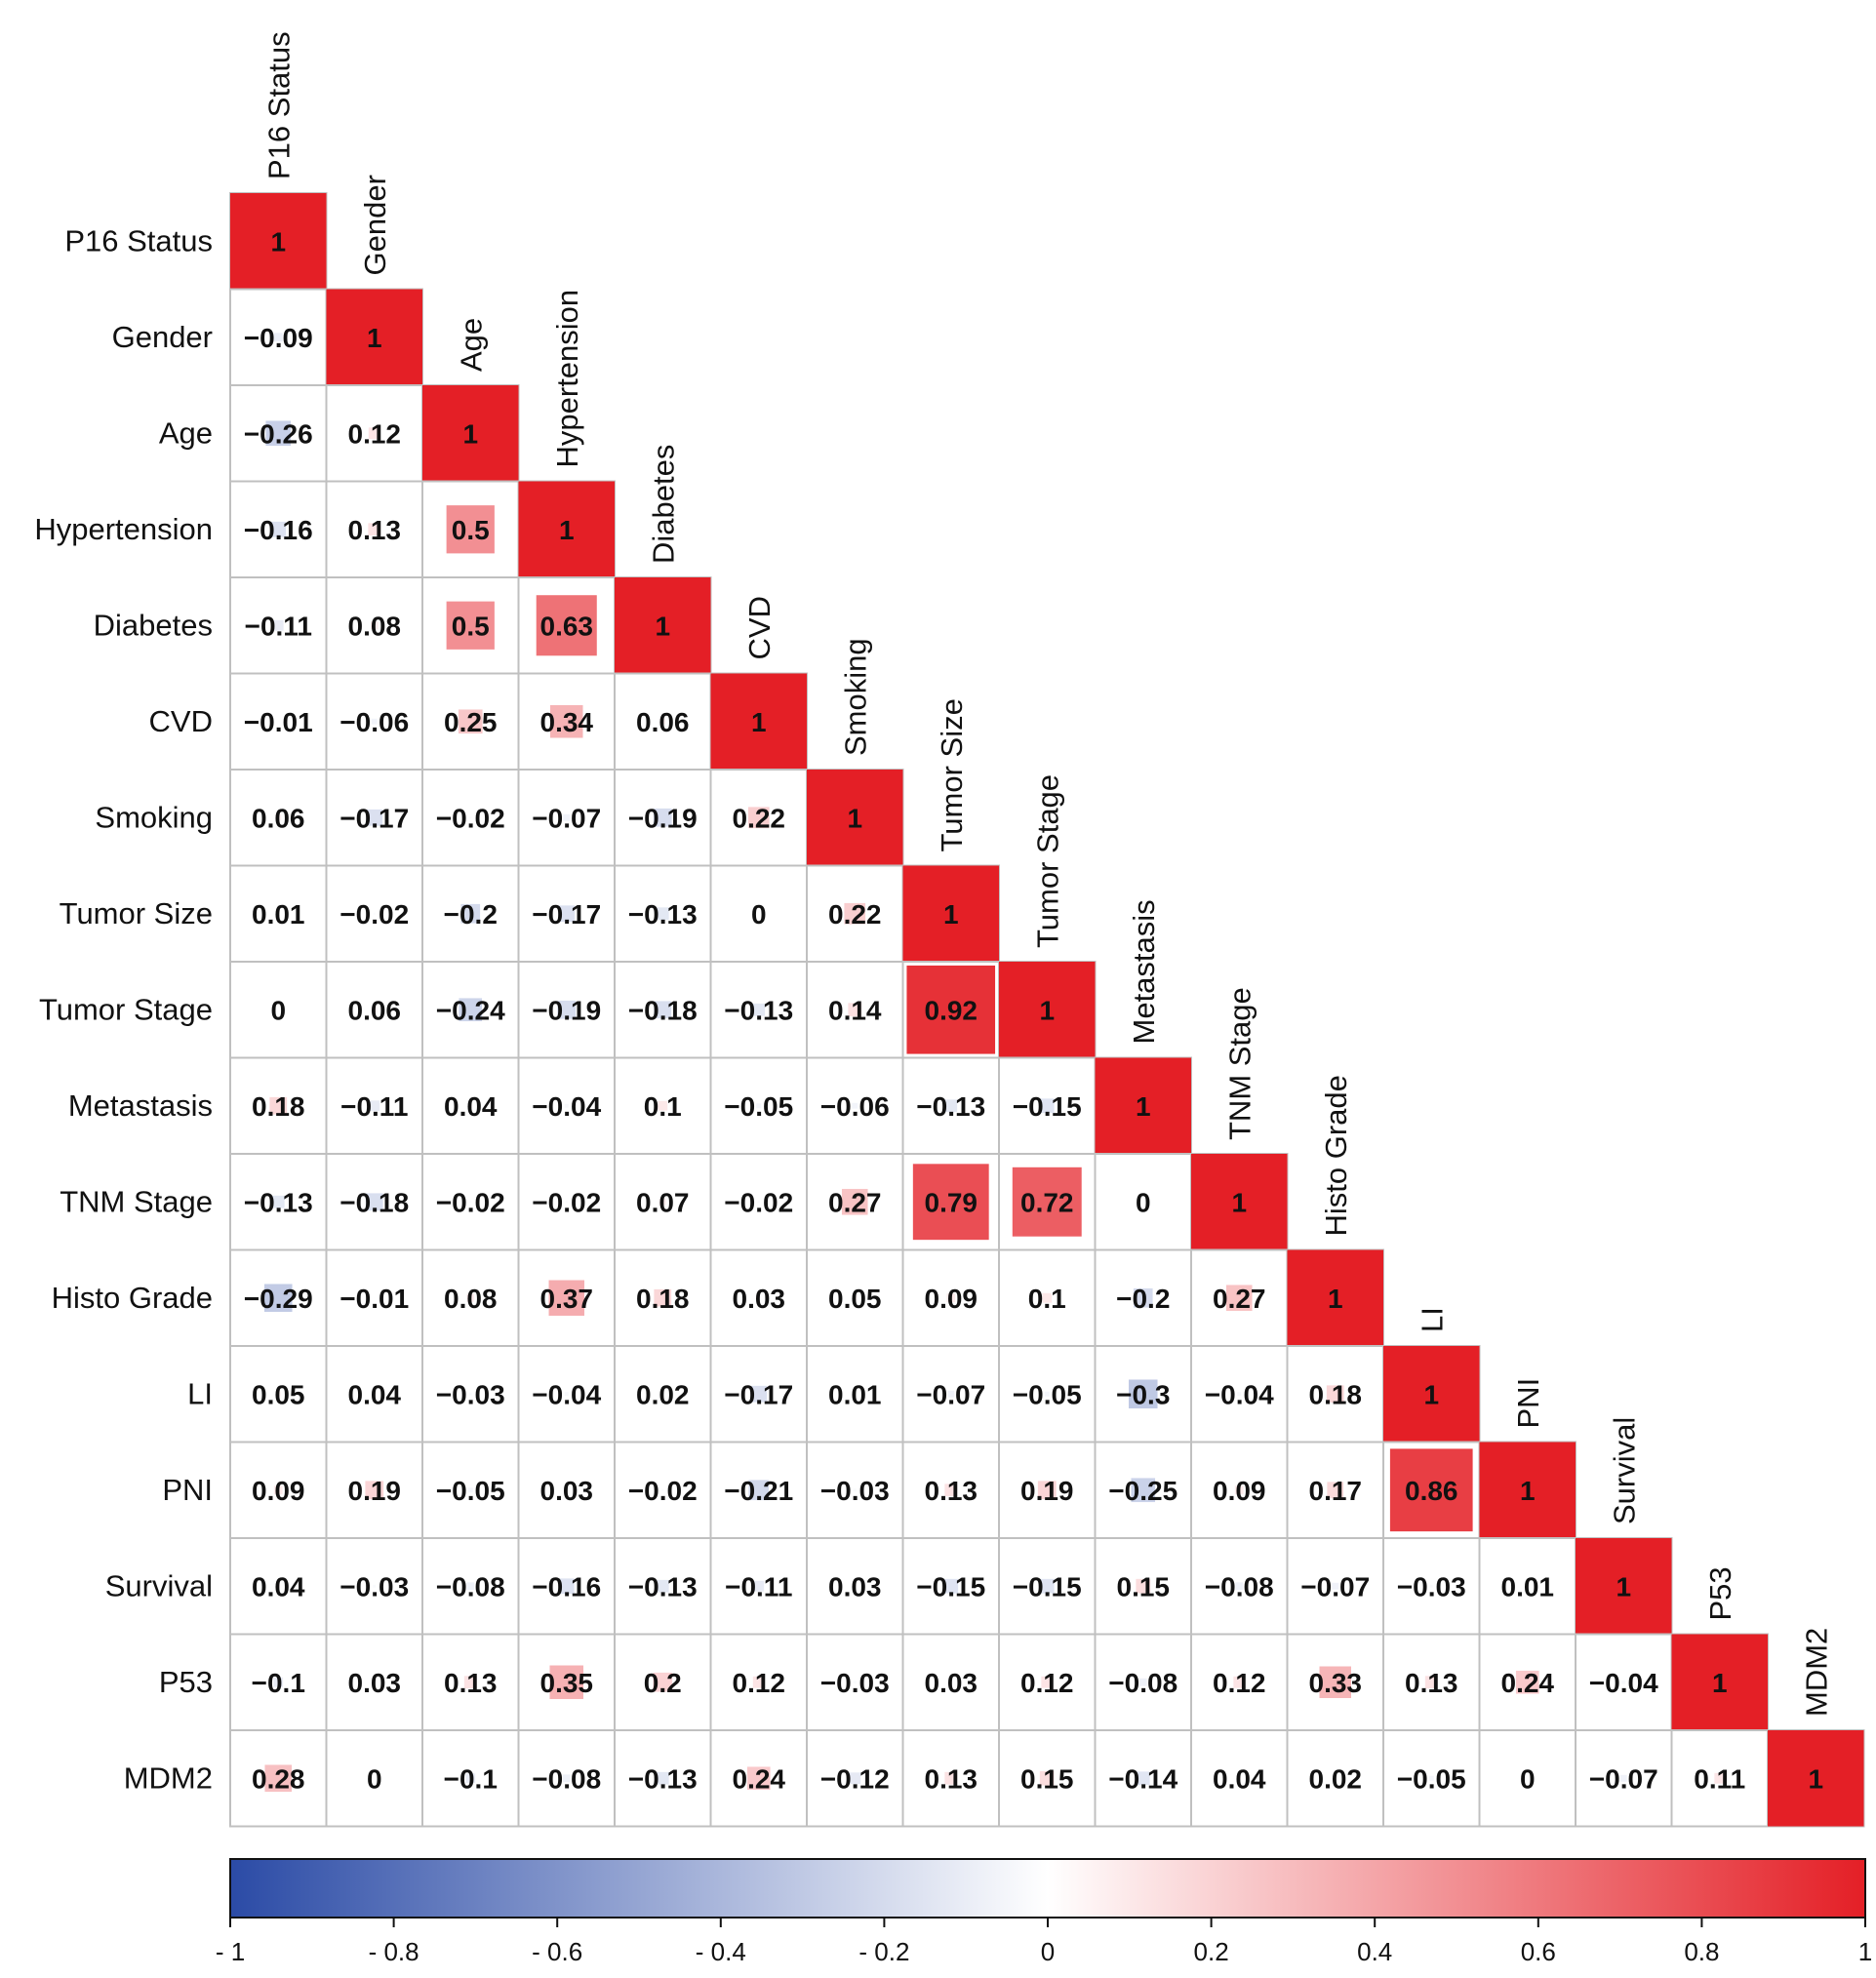 The image size is (1876, 1978). Describe the element at coordinates (663, 1010) in the screenshot. I see `cell-value-label: −0.18` at that location.